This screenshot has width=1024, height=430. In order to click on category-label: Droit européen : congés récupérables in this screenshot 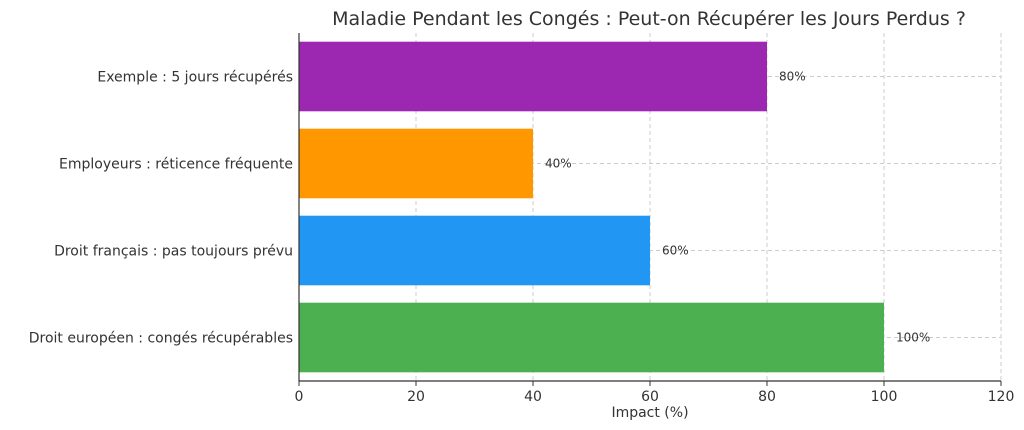, I will do `click(161, 339)`.